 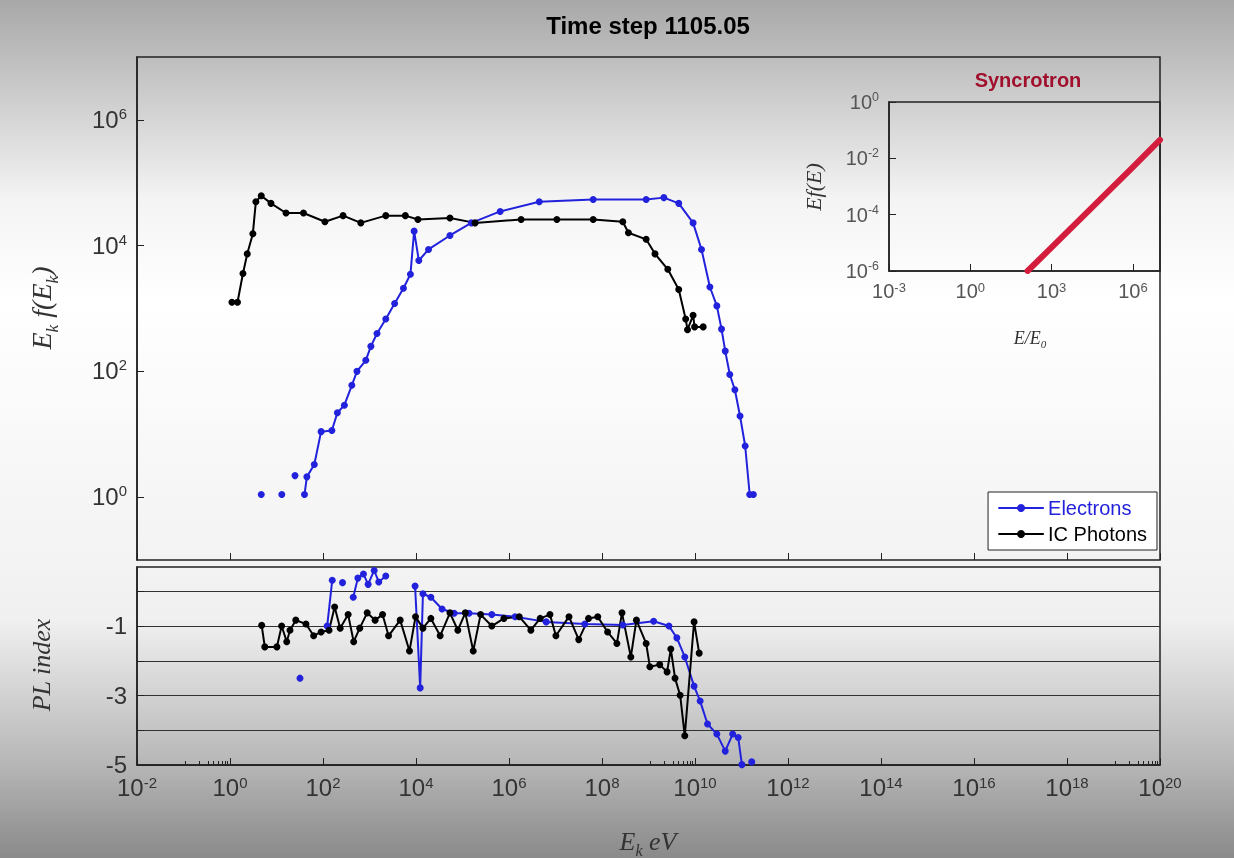 I want to click on y-tick-label: 10$^{-4}$, so click(x=862, y=214).